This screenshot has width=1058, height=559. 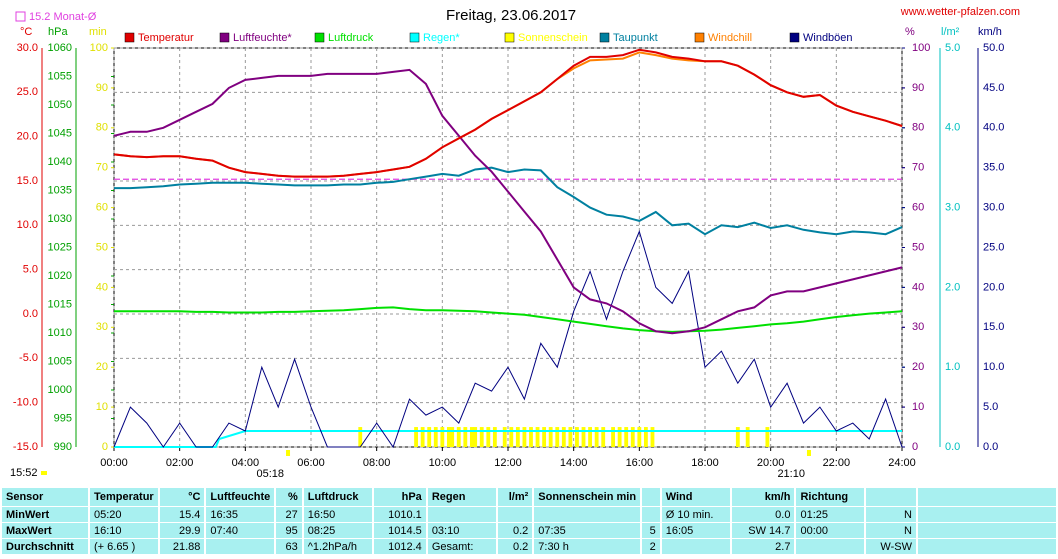 I want to click on y-tick-label: 30.0, so click(x=27, y=48).